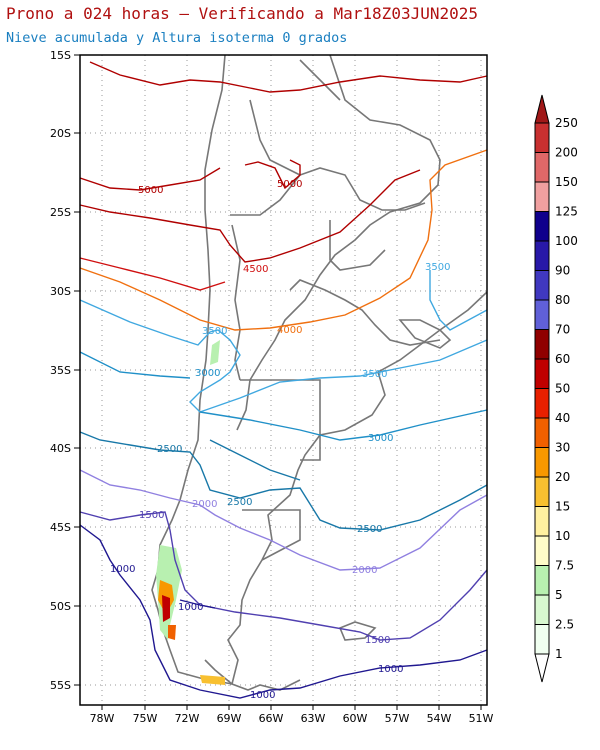  What do you see at coordinates (564, 625) in the screenshot?
I see `colorbar-label: 2.5` at bounding box center [564, 625].